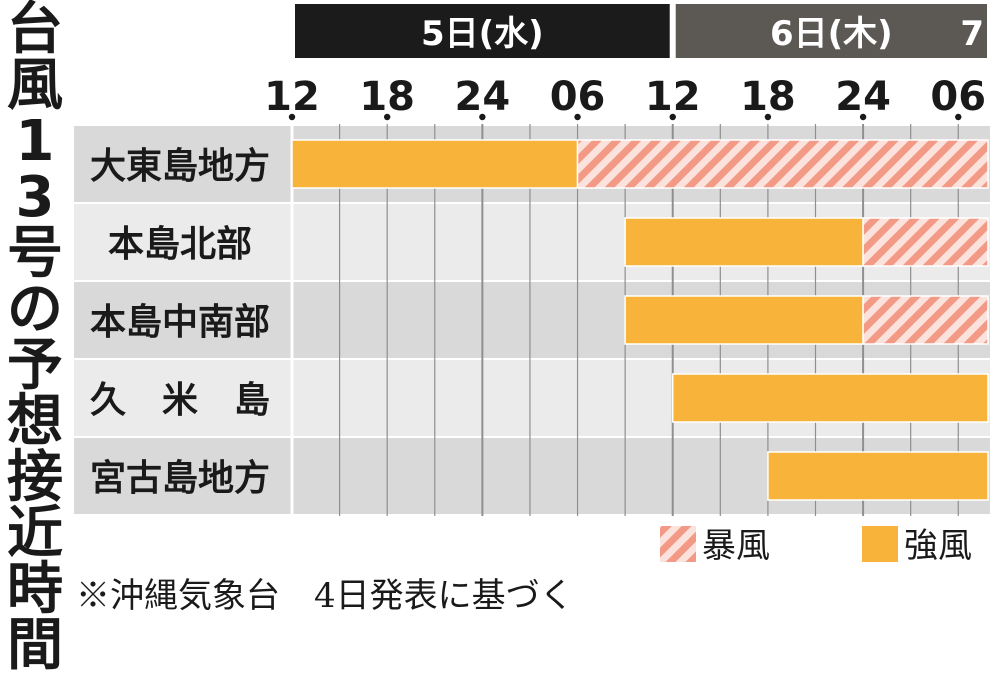 The image size is (998, 678). I want to click on legend-label: 暴風, so click(736, 546).